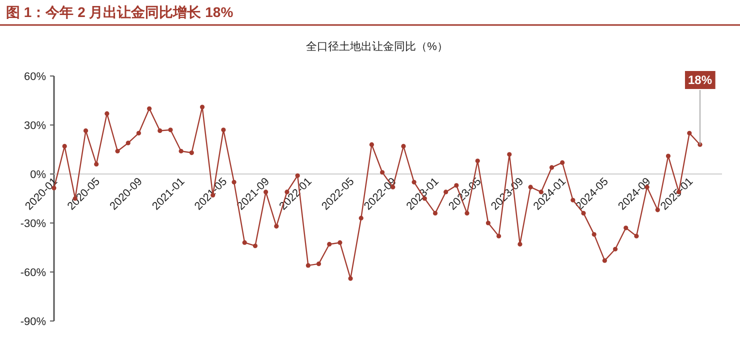  What do you see at coordinates (33, 224) in the screenshot?
I see `y-tick-label: -30%` at bounding box center [33, 224].